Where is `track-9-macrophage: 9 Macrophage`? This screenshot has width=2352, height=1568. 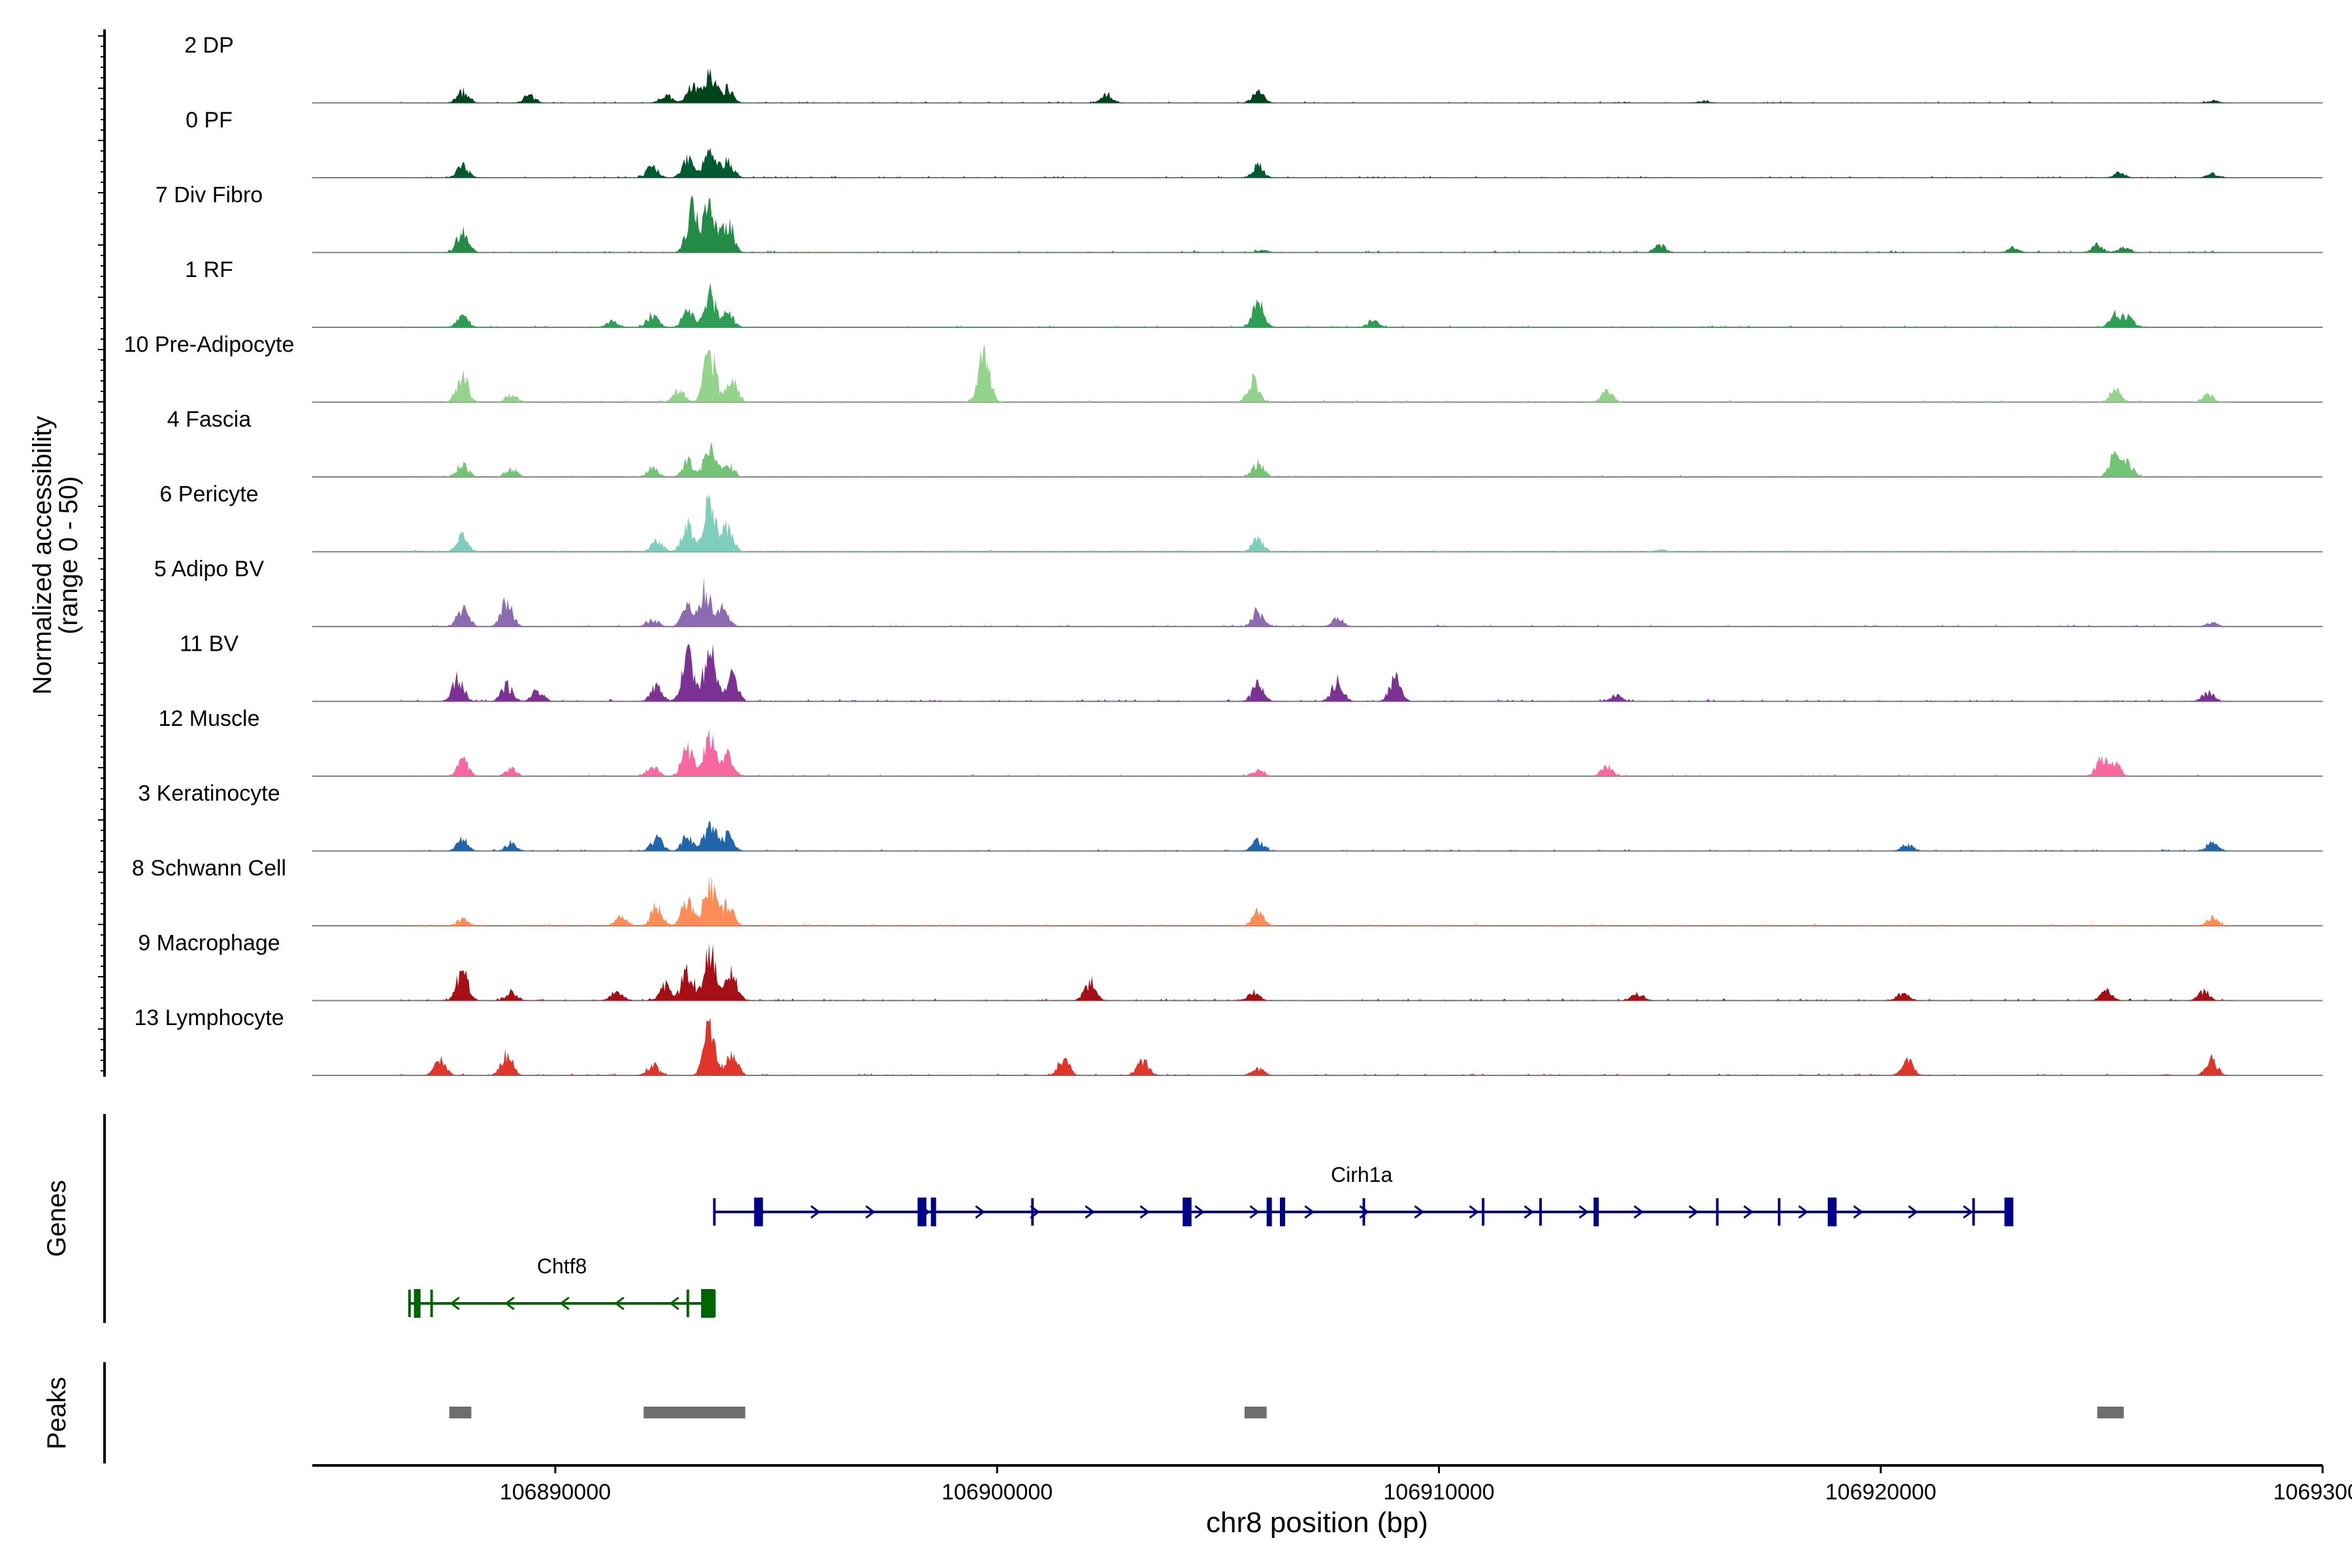 track-9-macrophage: 9 Macrophage is located at coordinates (1230, 966).